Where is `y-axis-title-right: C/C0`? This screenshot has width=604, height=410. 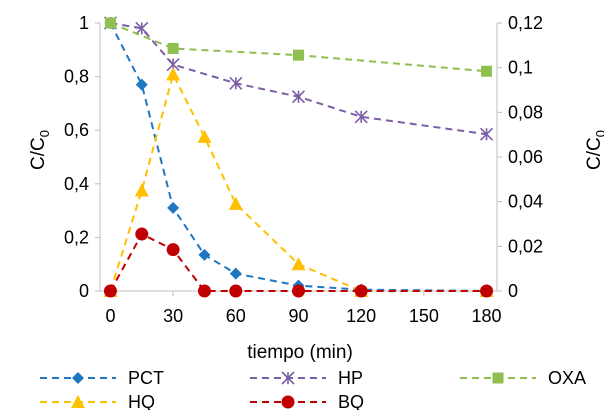
y-axis-title-right: C/C0 is located at coordinates (594, 150).